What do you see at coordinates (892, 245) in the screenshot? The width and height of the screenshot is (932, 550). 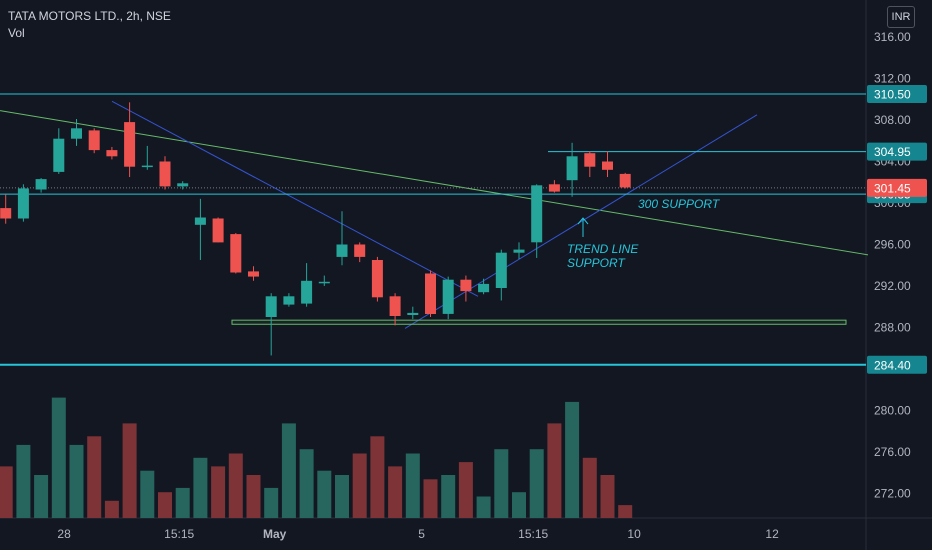 I see `price-tick-label: 296.00` at bounding box center [892, 245].